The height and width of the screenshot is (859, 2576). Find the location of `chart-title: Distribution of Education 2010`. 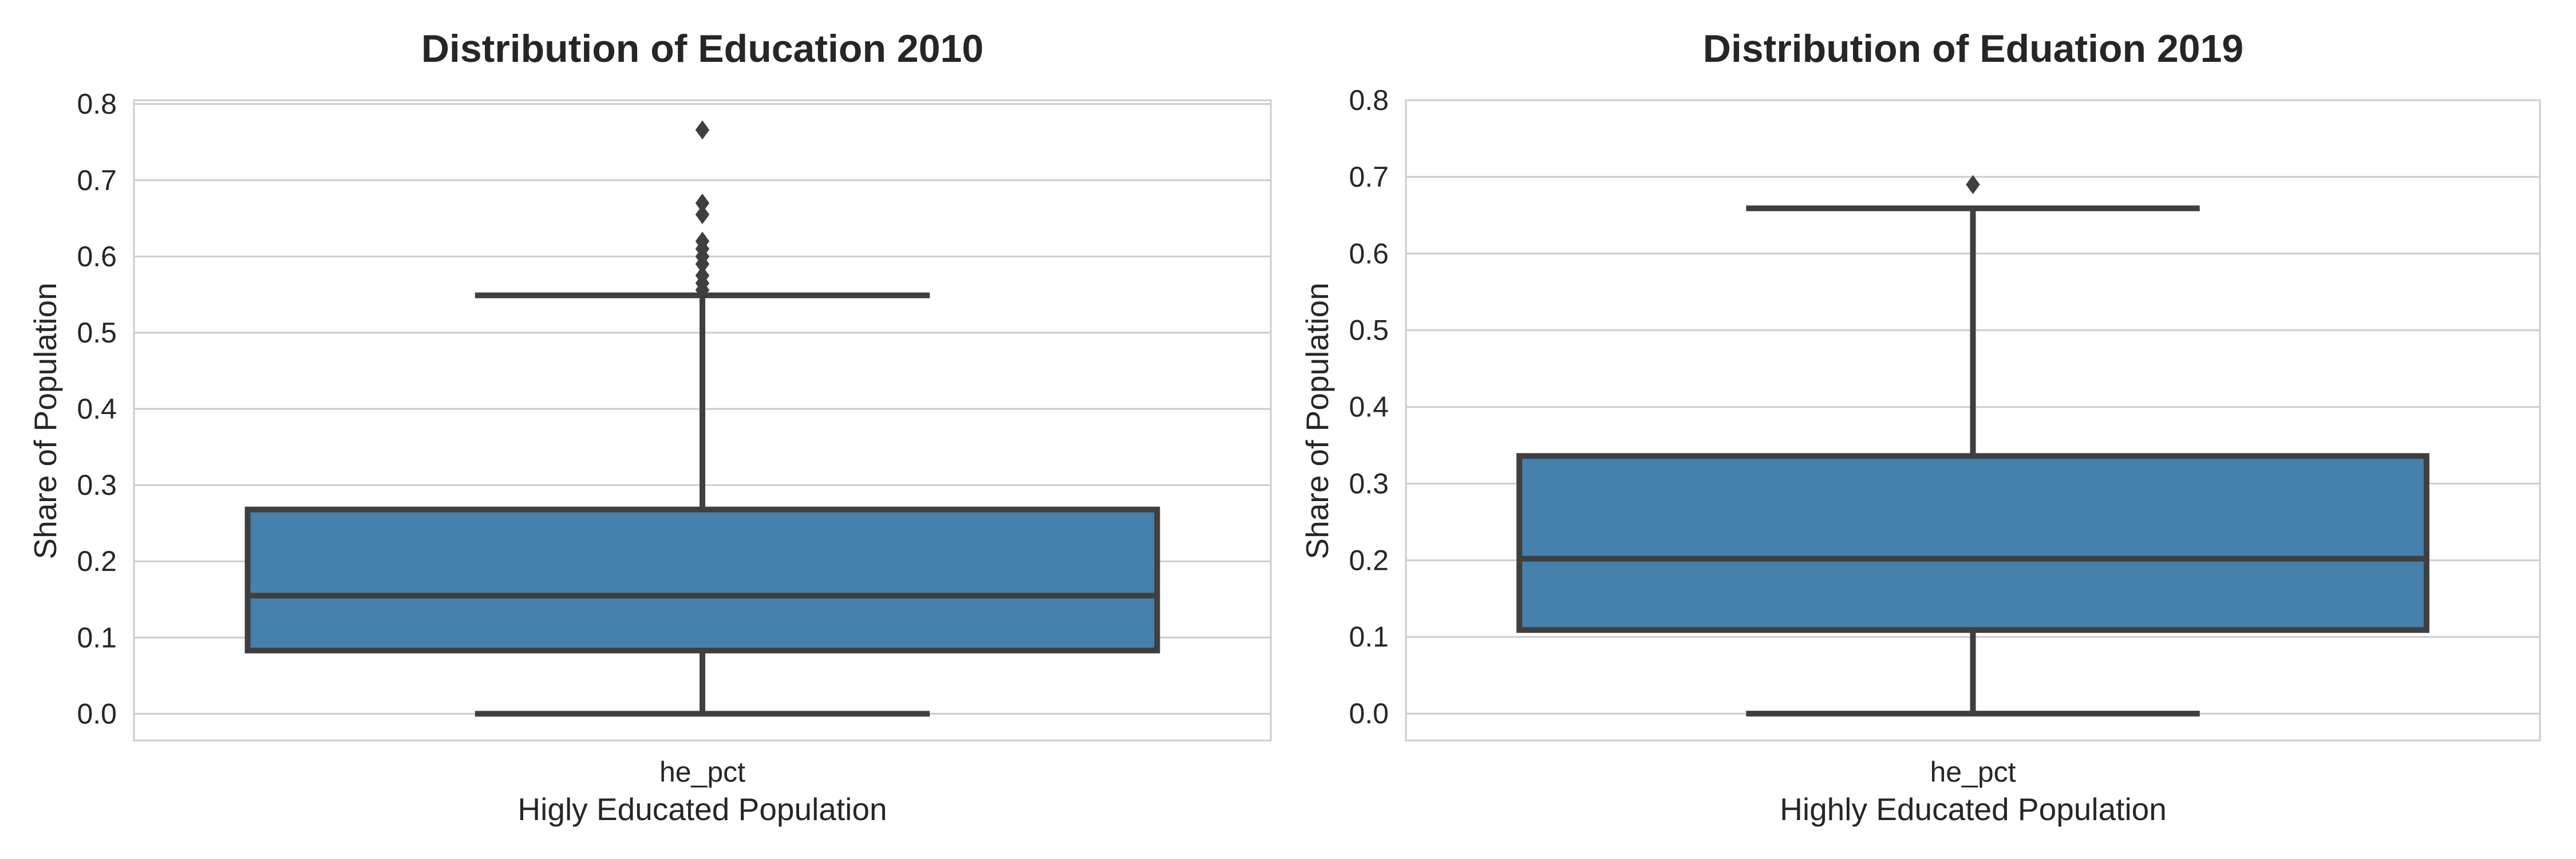

chart-title: Distribution of Education 2010 is located at coordinates (702, 48).